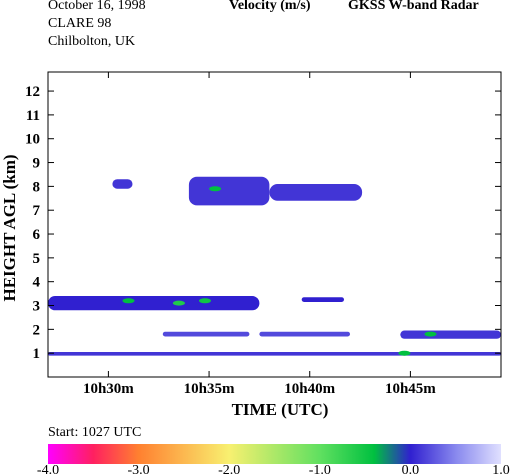  Describe the element at coordinates (209, 389) in the screenshot. I see `x-tick-label: 10h35m` at that location.